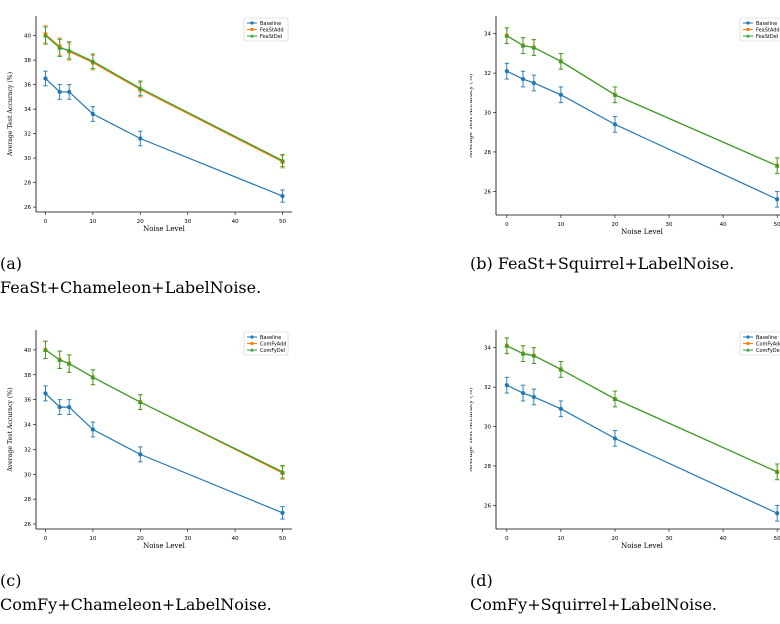  What do you see at coordinates (481, 580) in the screenshot?
I see `panel-label-d: (d)` at bounding box center [481, 580].